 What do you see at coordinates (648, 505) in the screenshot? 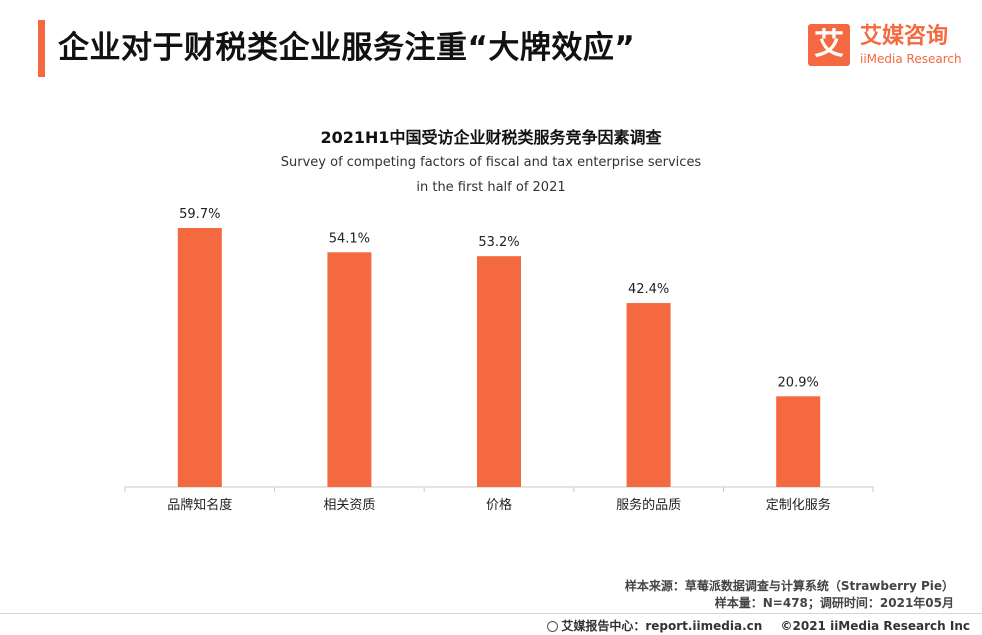
I see `category-label: 服务的品质` at bounding box center [648, 505].